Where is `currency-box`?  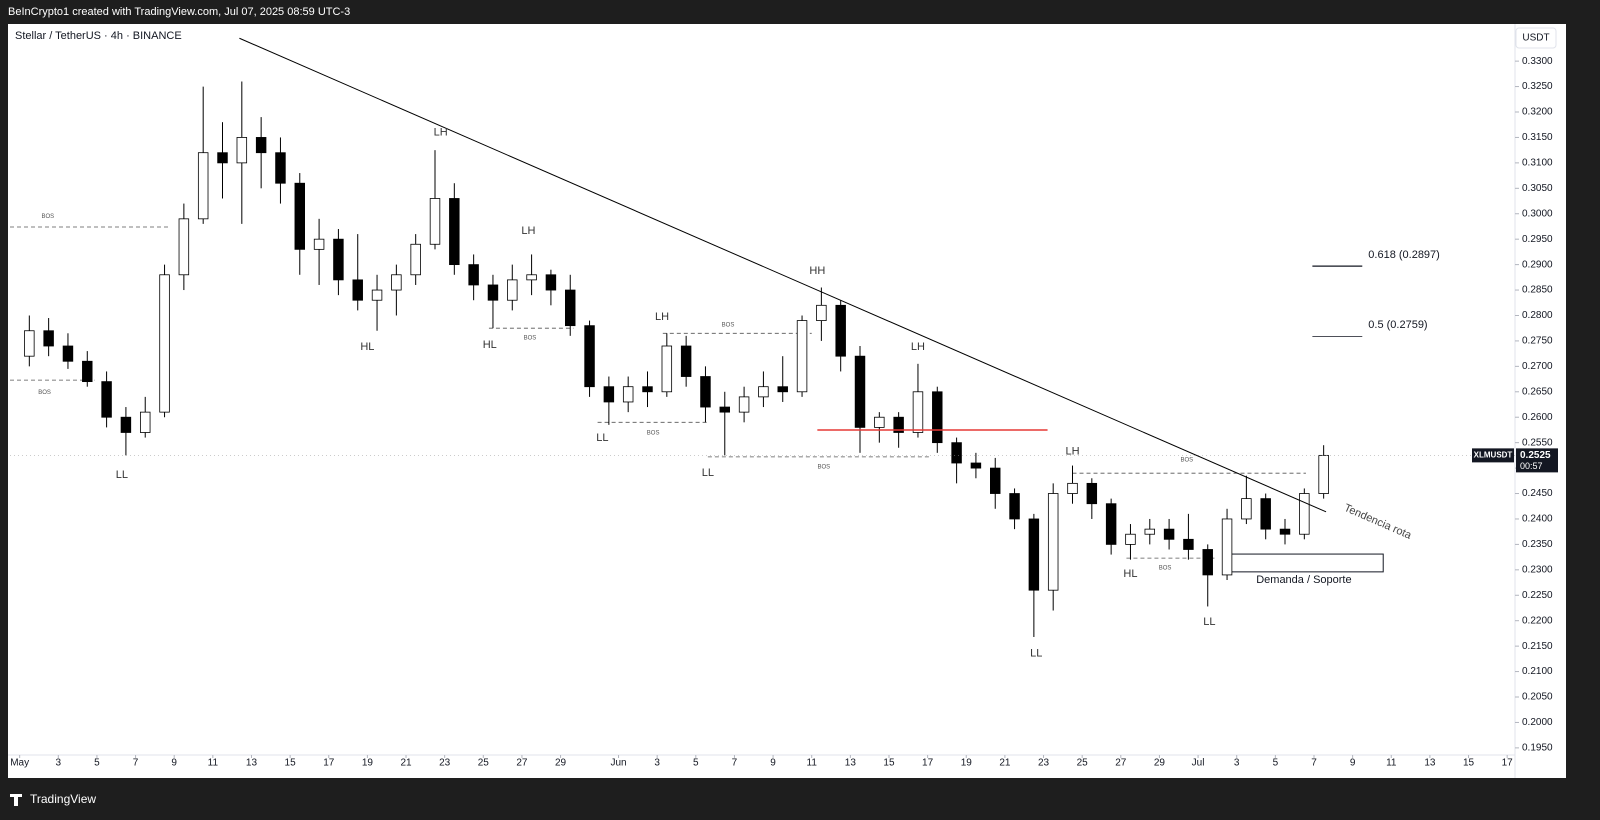
currency-box is located at coordinates (1536, 38).